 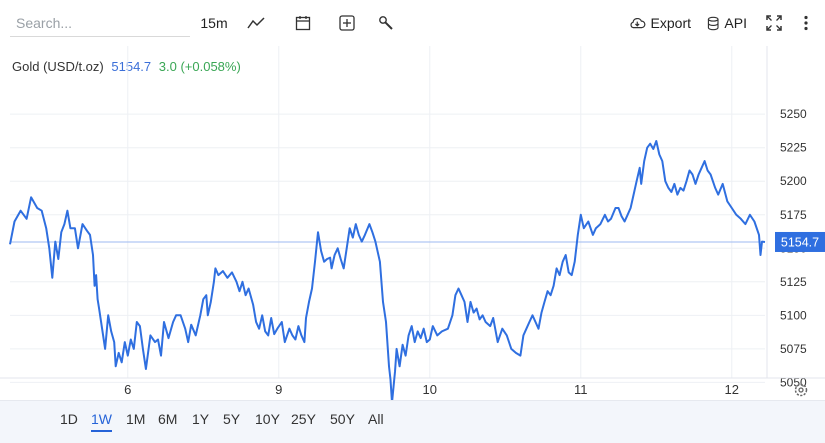 What do you see at coordinates (670, 23) in the screenshot?
I see `export-label: Export` at bounding box center [670, 23].